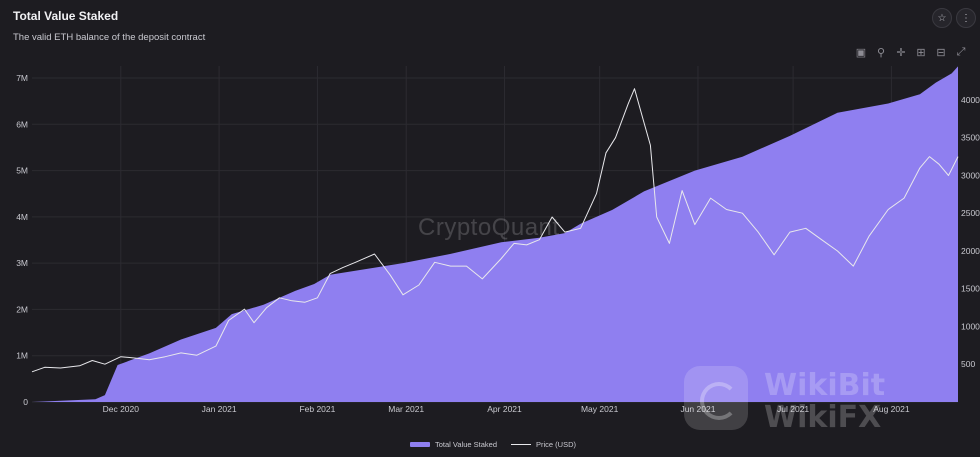 Image resolution: width=980 pixels, height=457 pixels. What do you see at coordinates (22, 78) in the screenshot?
I see `y-left-tick-label: 7M` at bounding box center [22, 78].